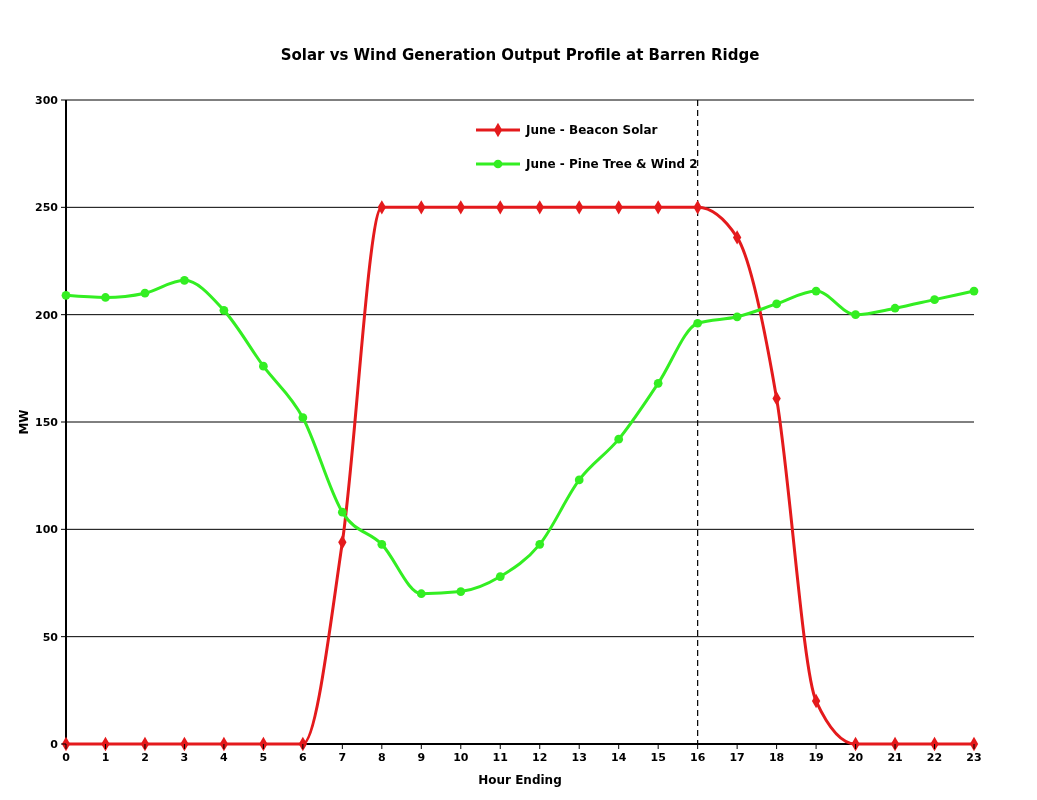 This screenshot has height=800, width=1037. Describe the element at coordinates (382, 757) in the screenshot. I see `x-tick-label: 8` at that location.